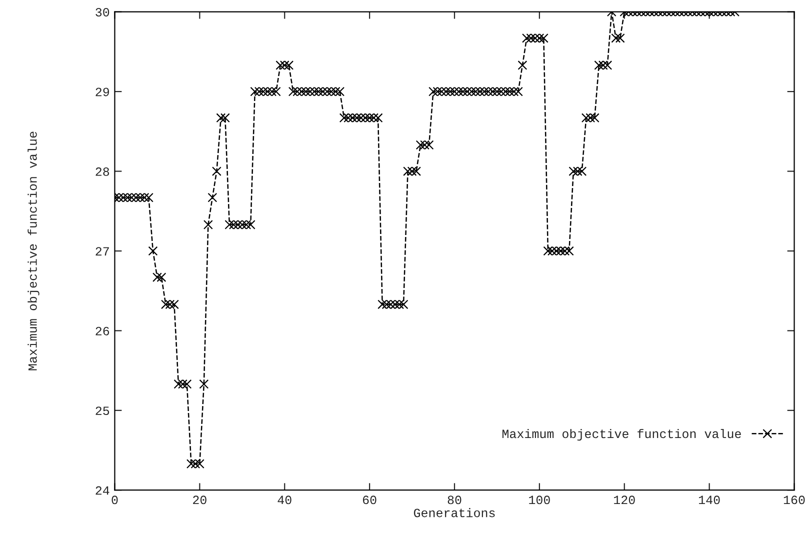 This screenshot has height=538, width=808. What do you see at coordinates (103, 490) in the screenshot?
I see `y-tick-label: 24` at bounding box center [103, 490].